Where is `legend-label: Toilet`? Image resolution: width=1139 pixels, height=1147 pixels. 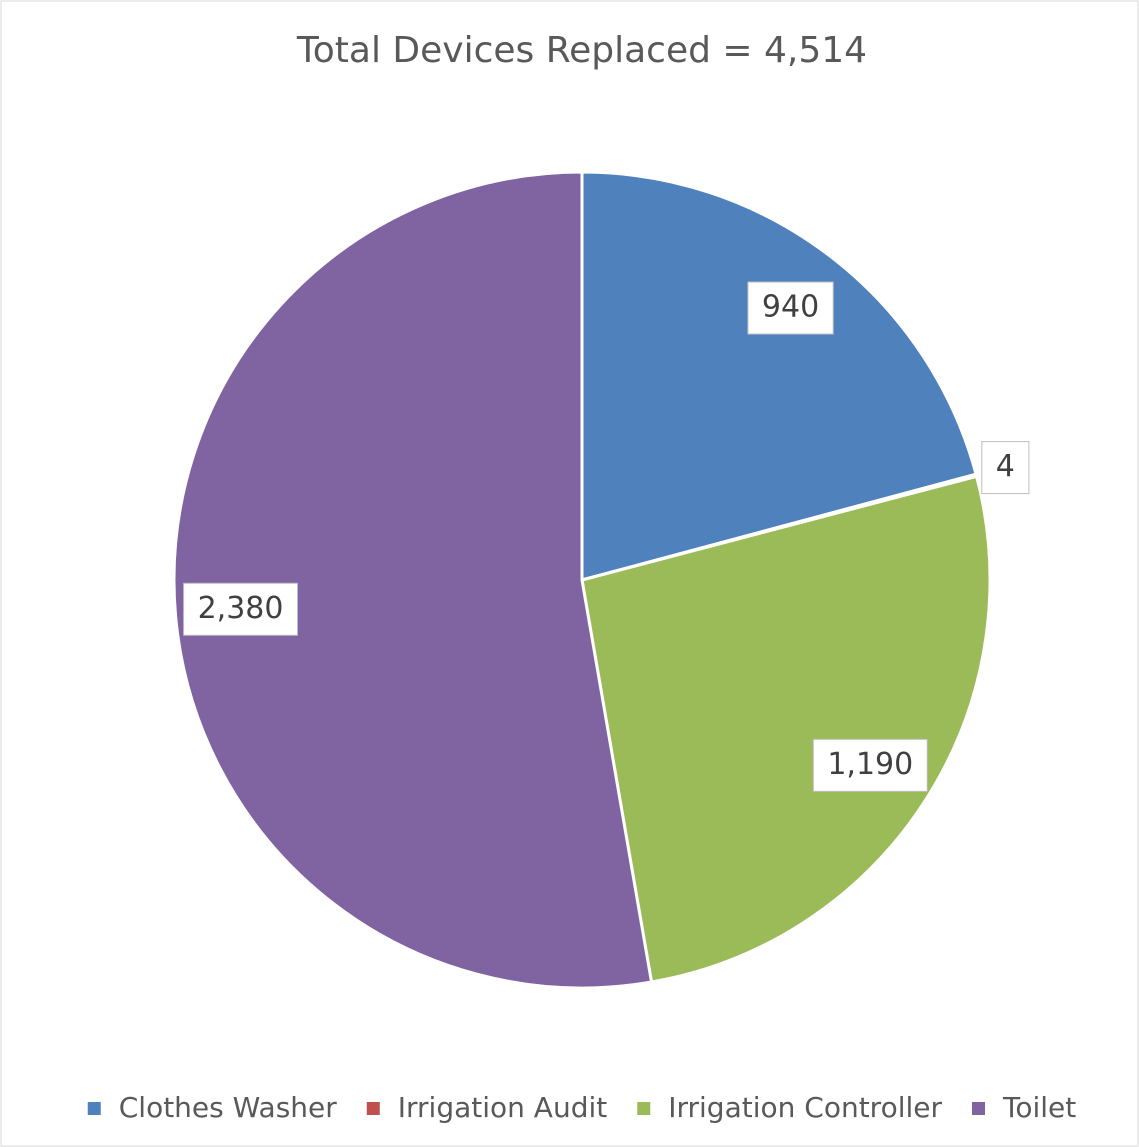 legend-label: Toilet is located at coordinates (1039, 1107).